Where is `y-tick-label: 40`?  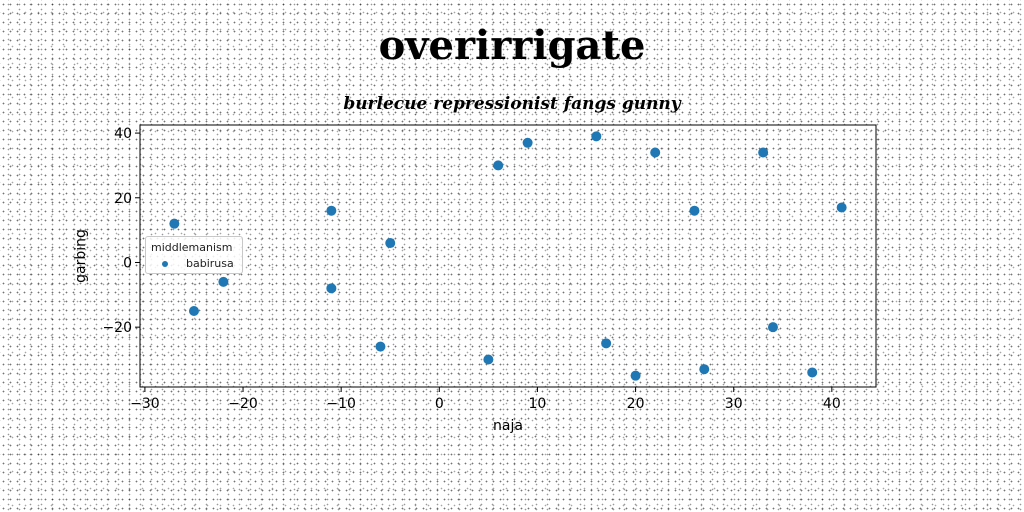
y-tick-label: 40 is located at coordinates (123, 134).